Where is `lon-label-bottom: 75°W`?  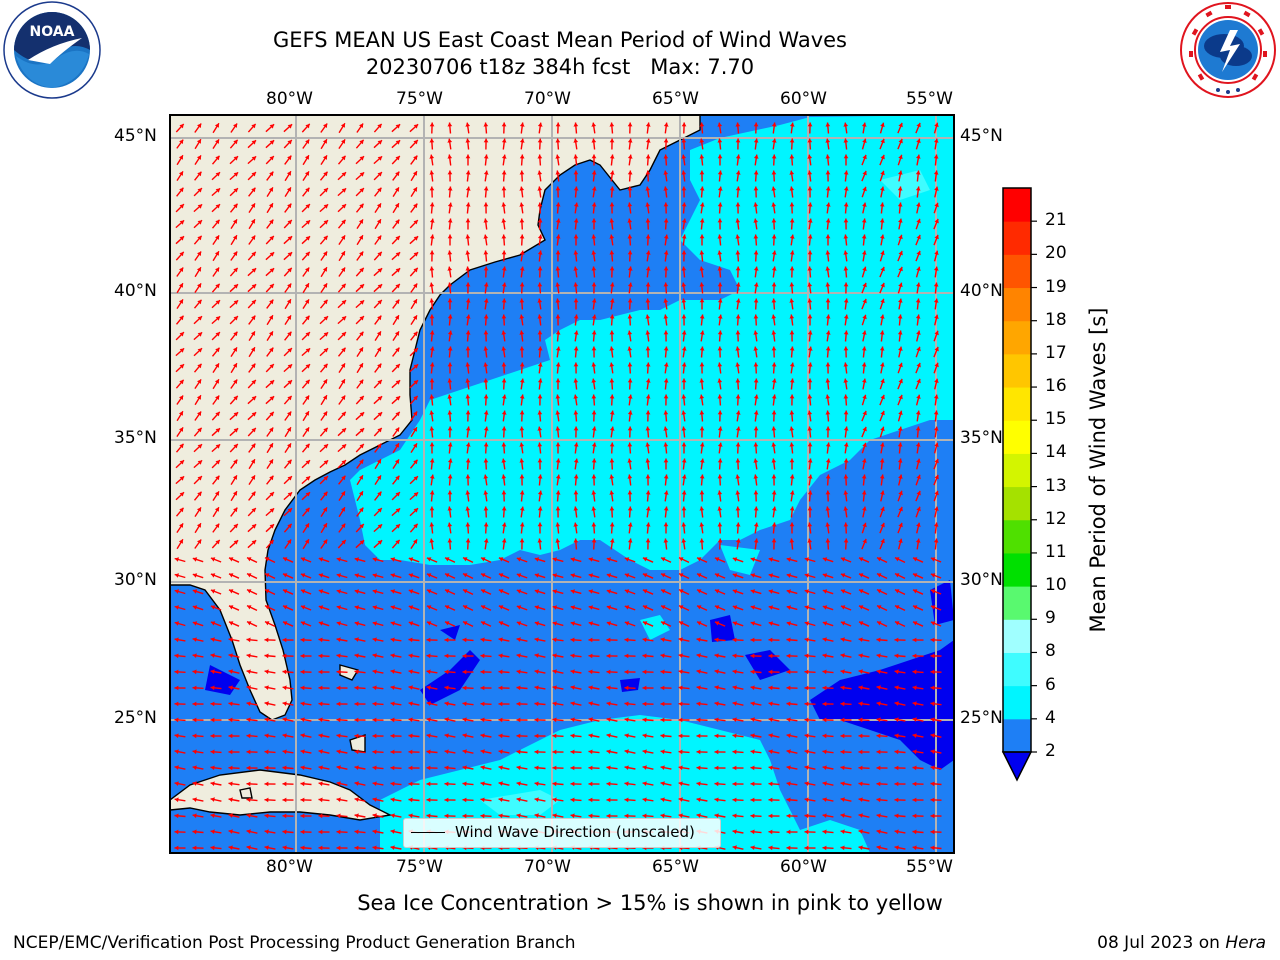 lon-label-bottom: 75°W is located at coordinates (419, 867).